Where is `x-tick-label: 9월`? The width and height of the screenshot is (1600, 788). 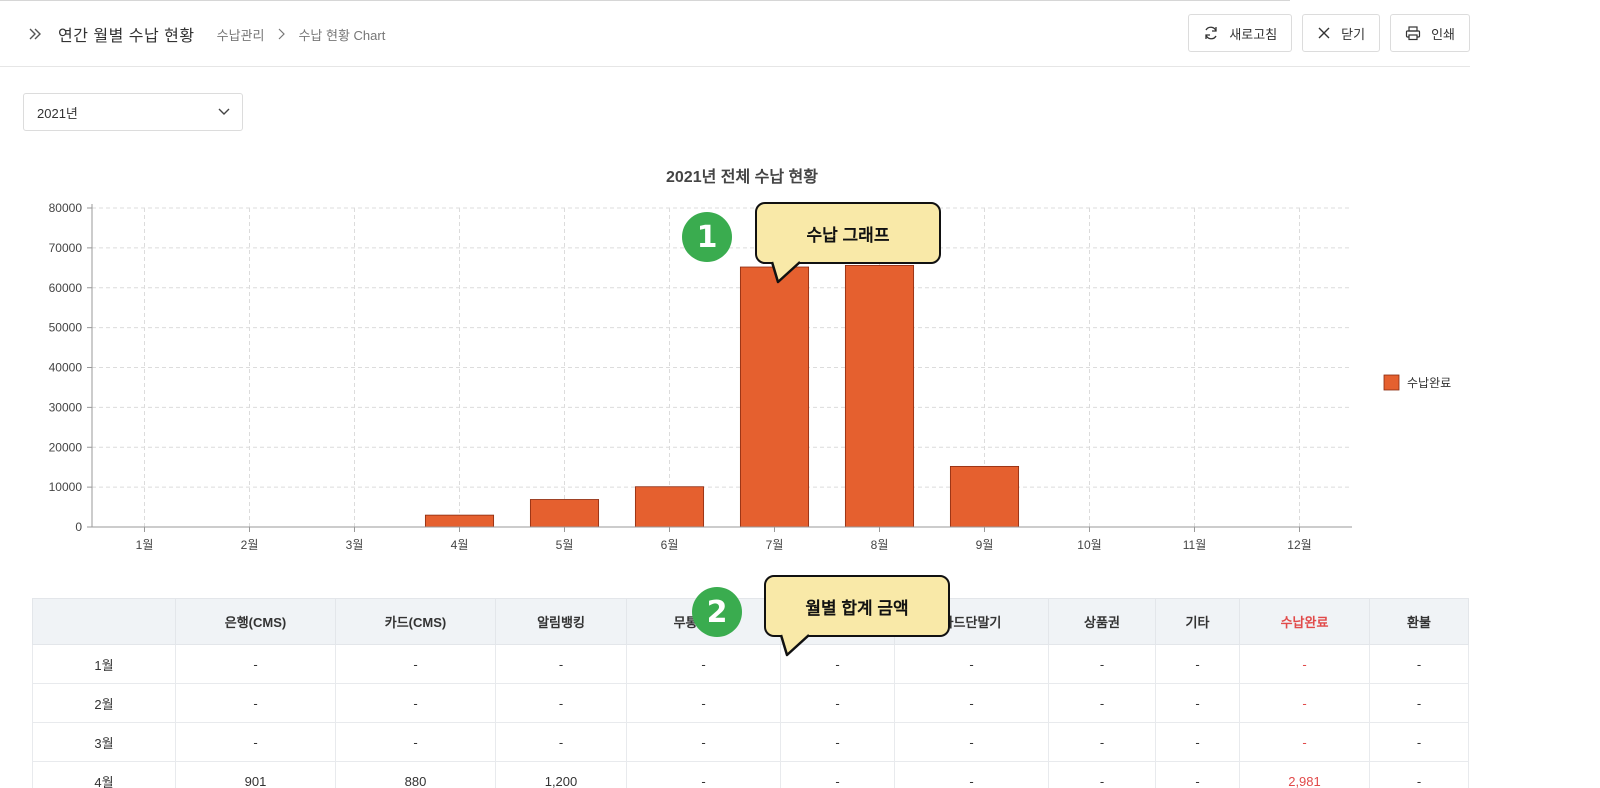 x-tick-label: 9월 is located at coordinates (985, 545).